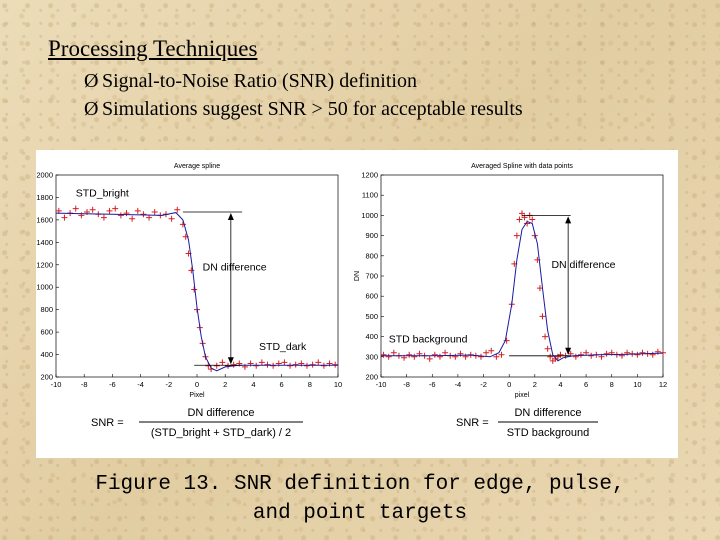 This screenshot has height=540, width=720. I want to click on y-tick-label: 1100, so click(370, 195).